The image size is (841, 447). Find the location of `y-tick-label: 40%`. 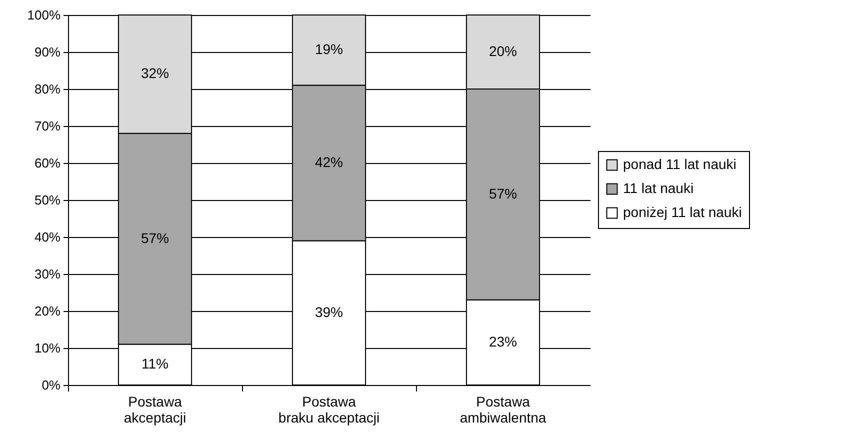

y-tick-label: 40% is located at coordinates (47, 237).